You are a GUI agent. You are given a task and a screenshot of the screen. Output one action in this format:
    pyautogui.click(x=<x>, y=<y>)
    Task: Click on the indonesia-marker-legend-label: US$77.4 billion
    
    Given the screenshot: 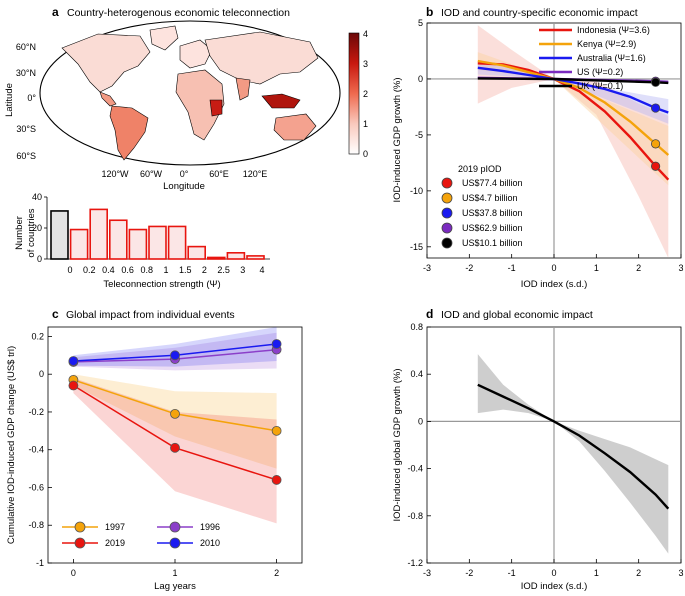 What is the action you would take?
    pyautogui.click(x=492, y=183)
    